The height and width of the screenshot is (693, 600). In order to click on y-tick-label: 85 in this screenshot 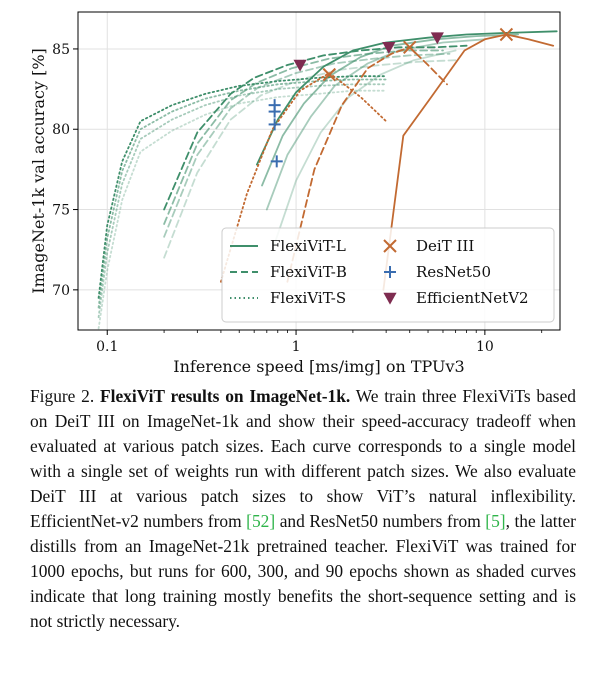, I will do `click(61, 50)`.